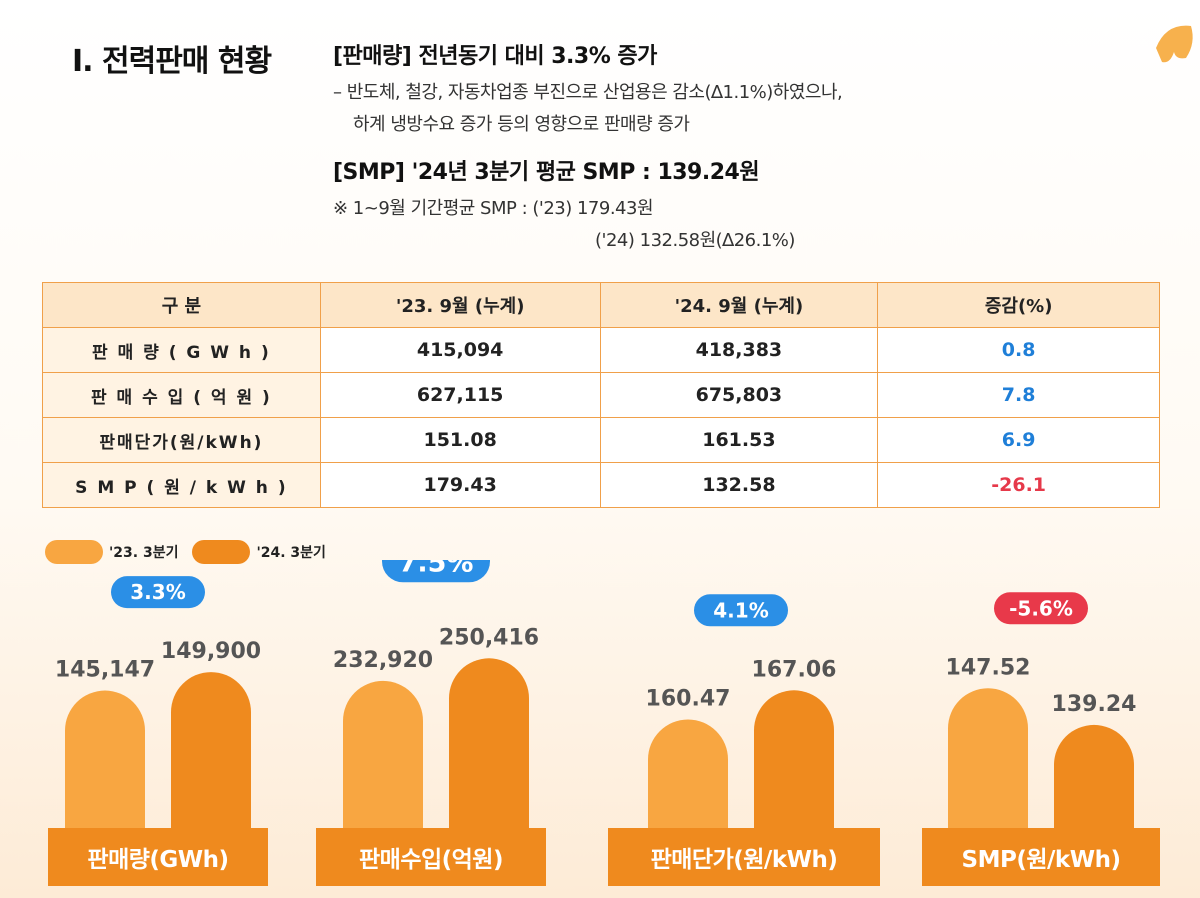 The height and width of the screenshot is (898, 1200). Describe the element at coordinates (221, 552) in the screenshot. I see `legend-swatch-2024` at that location.